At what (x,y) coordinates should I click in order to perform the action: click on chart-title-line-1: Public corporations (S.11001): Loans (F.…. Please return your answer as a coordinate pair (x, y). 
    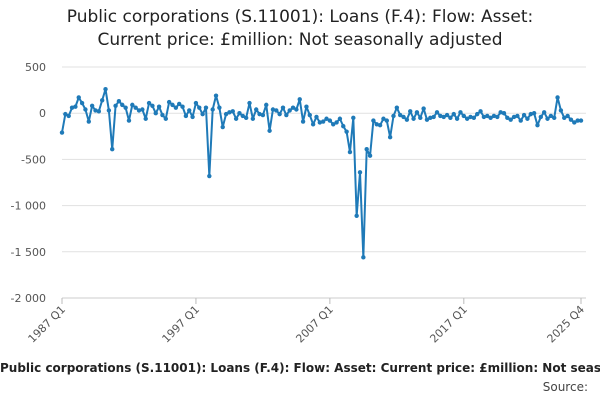
    Looking at the image, I should click on (300, 17).